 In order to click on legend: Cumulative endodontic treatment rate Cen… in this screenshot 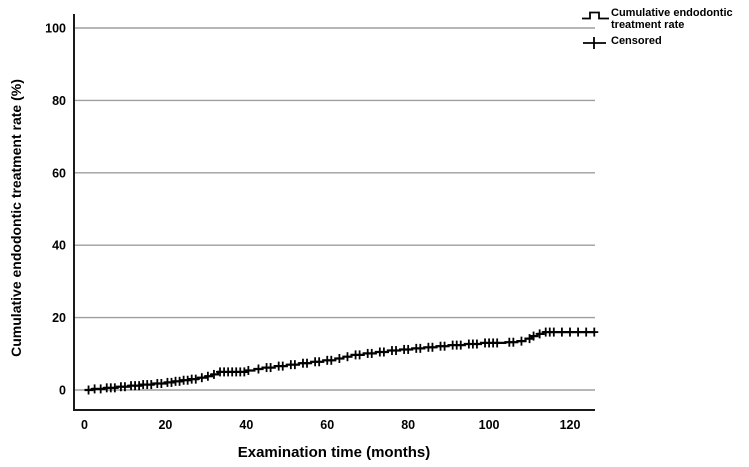, I will do `click(664, 30)`.